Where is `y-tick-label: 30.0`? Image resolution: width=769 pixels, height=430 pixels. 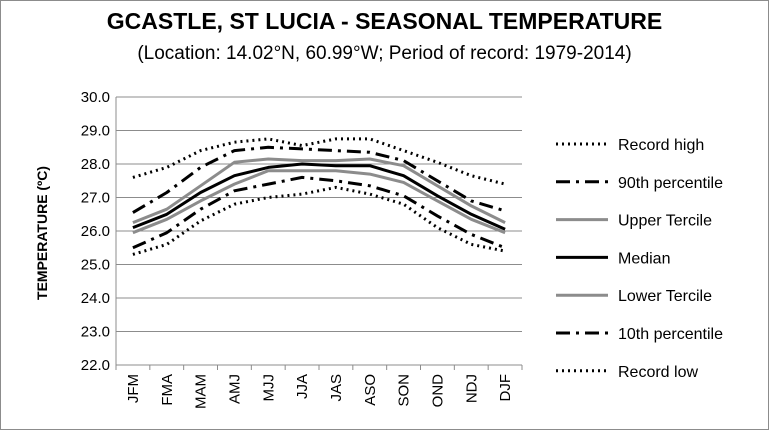
y-tick-label: 30.0 is located at coordinates (95, 97).